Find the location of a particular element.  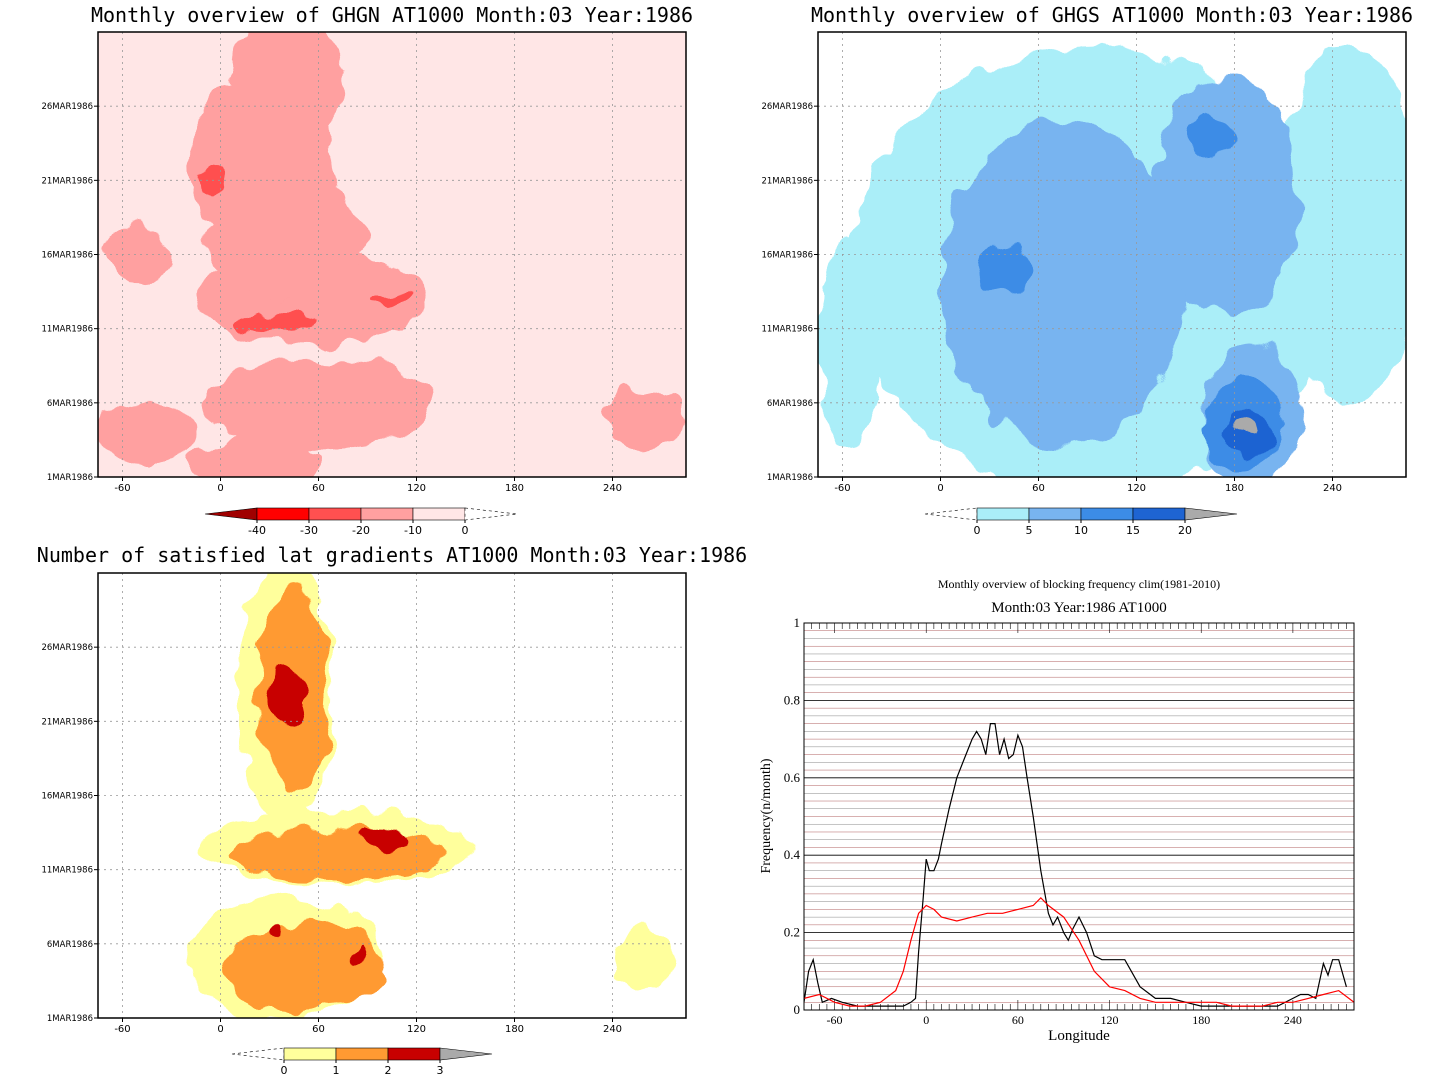

ghgn-x-axis: -60 0 60 120 180 240 is located at coordinates (368, 485).